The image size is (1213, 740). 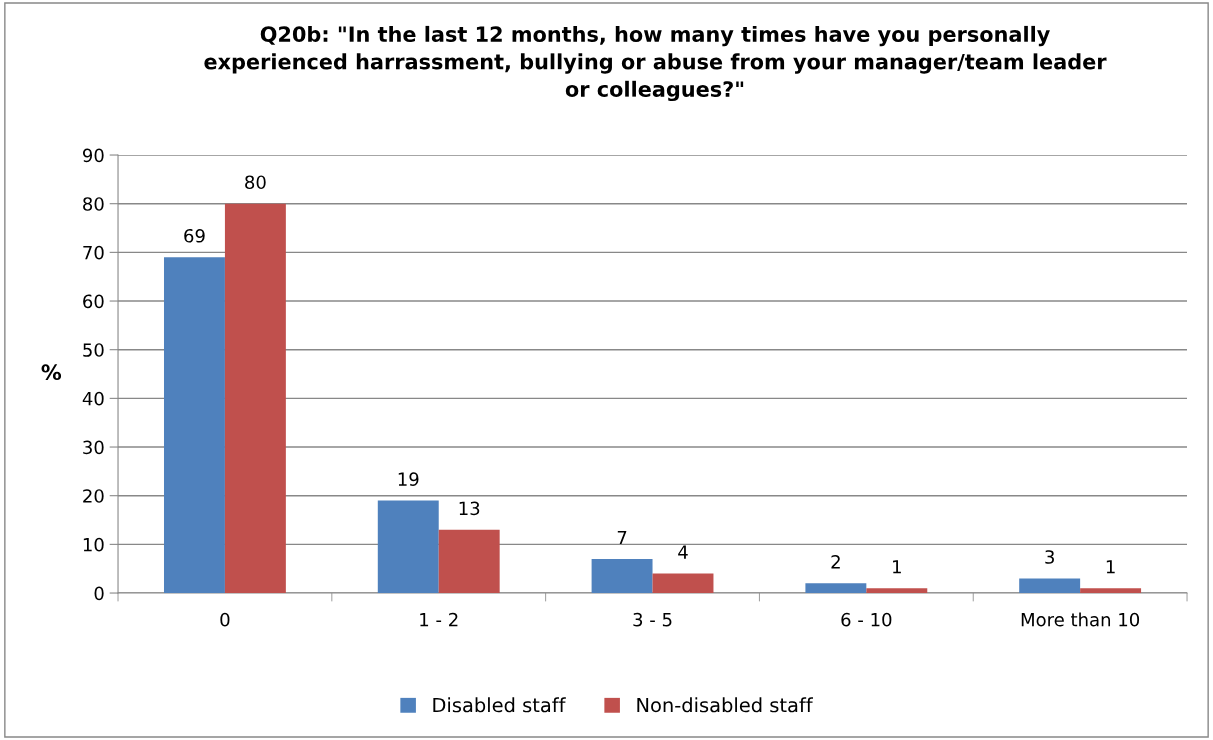 What do you see at coordinates (225, 619) in the screenshot?
I see `x-tick-label: 0` at bounding box center [225, 619].